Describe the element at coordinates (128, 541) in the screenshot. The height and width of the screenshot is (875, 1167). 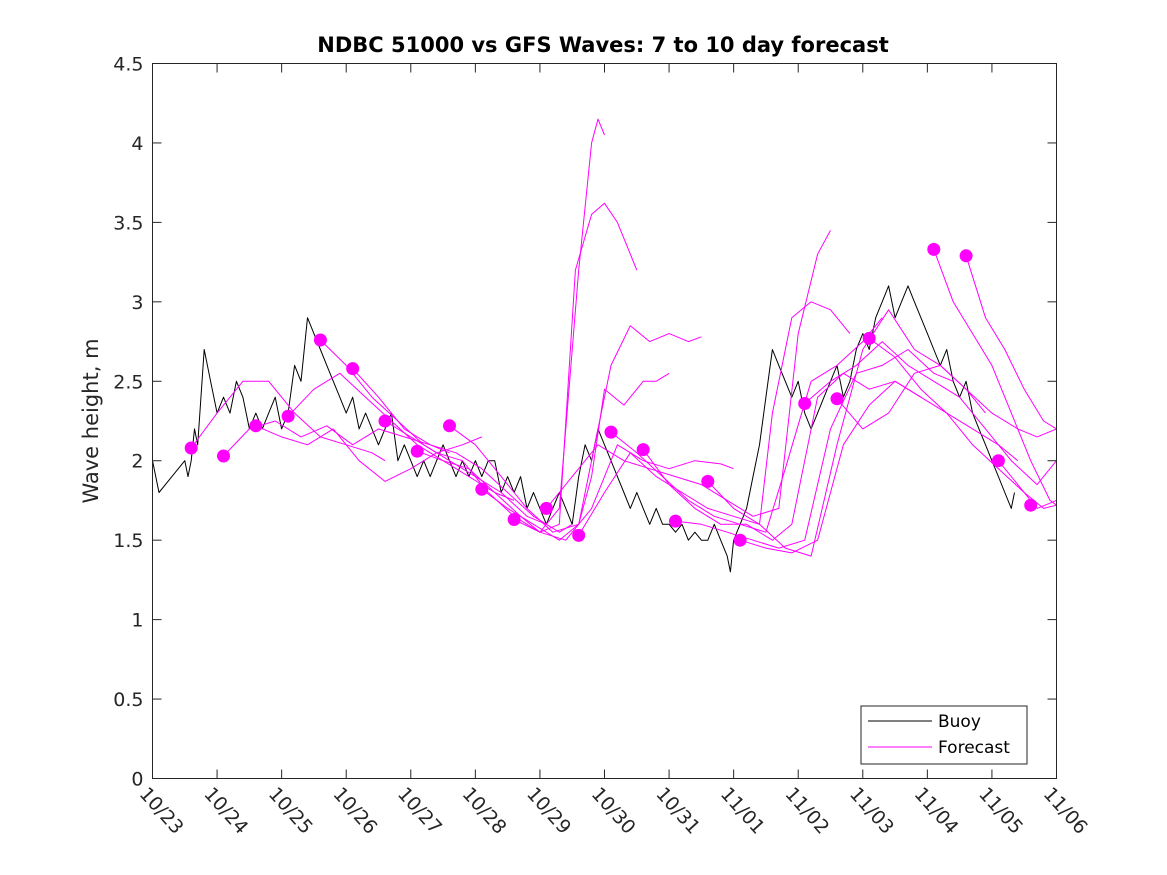
I see `y-tick-label: 1.5` at that location.